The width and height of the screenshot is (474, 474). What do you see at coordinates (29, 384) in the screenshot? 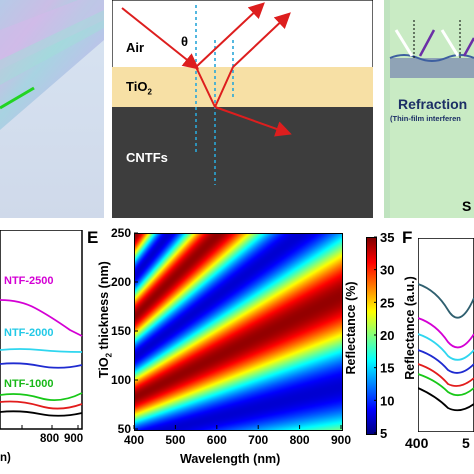
I see `curve-label-1000: NTF-1000` at bounding box center [29, 384].